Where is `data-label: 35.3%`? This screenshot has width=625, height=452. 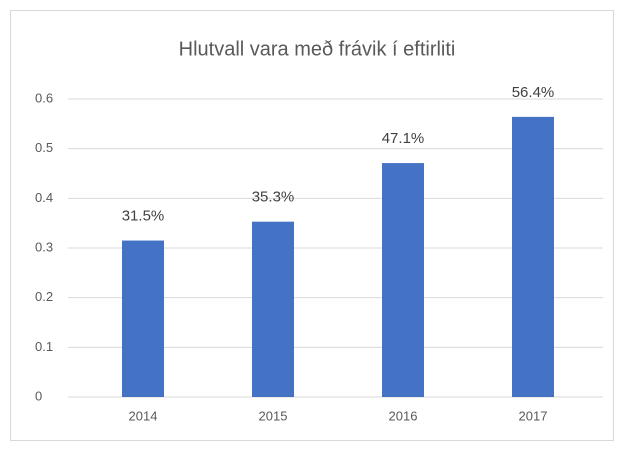 data-label: 35.3% is located at coordinates (273, 197).